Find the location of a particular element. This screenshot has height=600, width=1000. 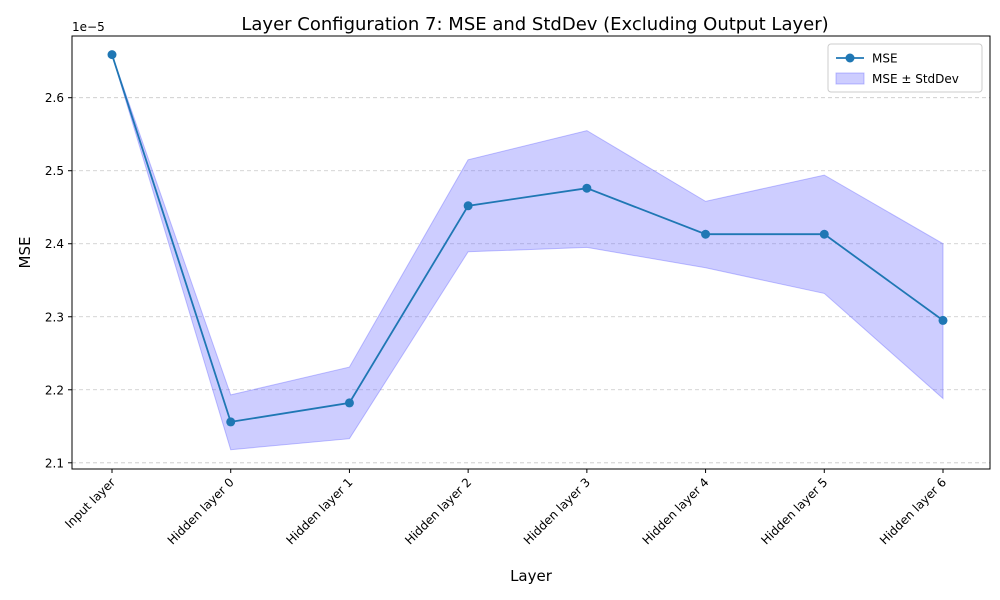

x-tick-label: Hidden layer 6 is located at coordinates (913, 511).